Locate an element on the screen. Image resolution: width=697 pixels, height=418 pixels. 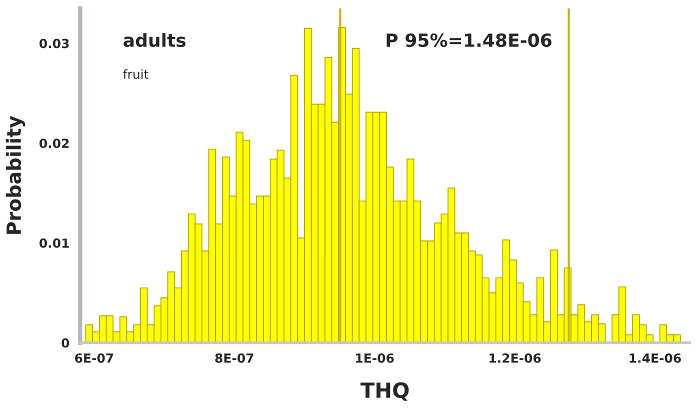
x-tick-label: 1.4E-06 is located at coordinates (655, 358).